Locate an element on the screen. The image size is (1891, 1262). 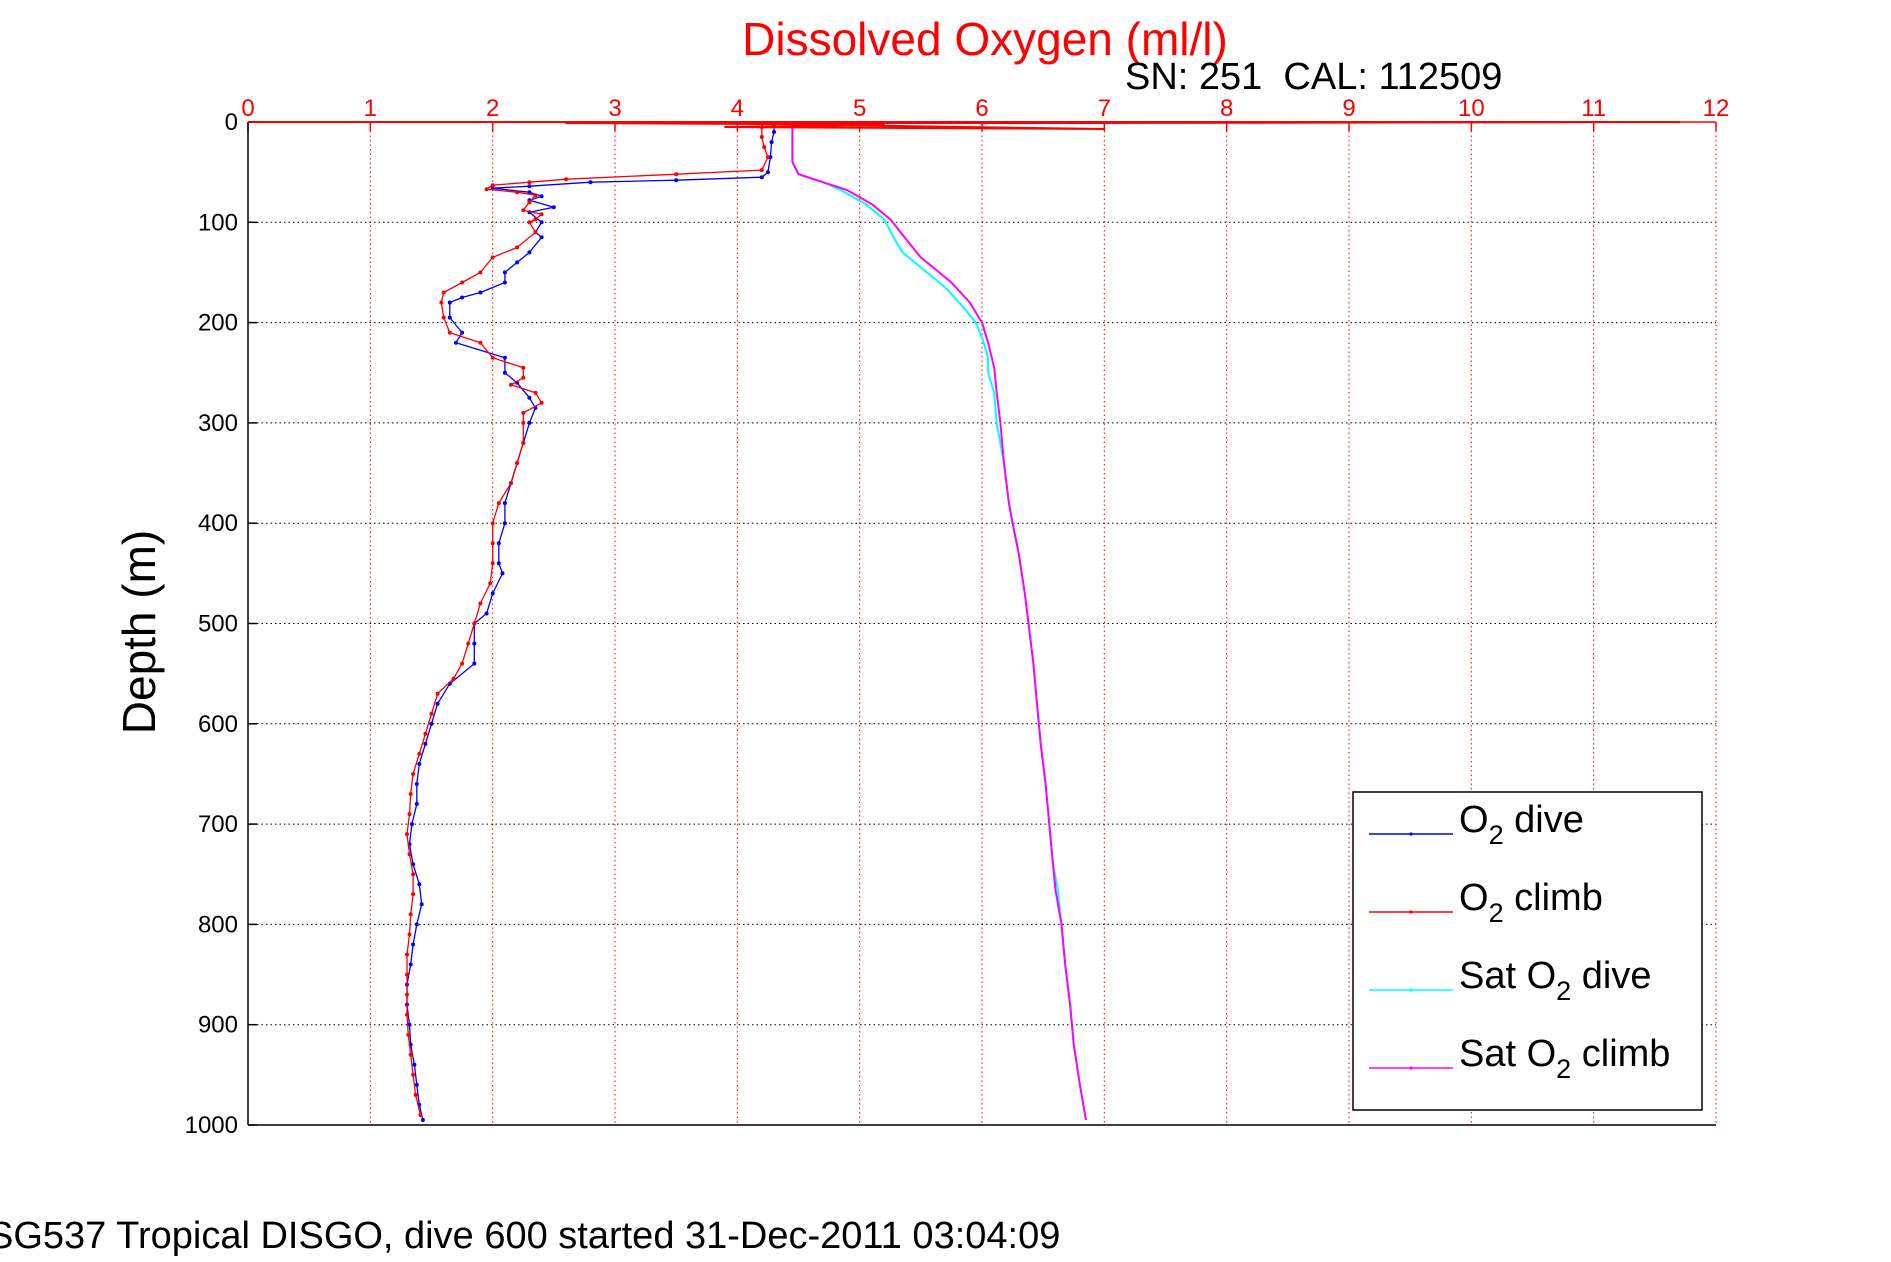
x-tick-label: 2 is located at coordinates (492, 108).